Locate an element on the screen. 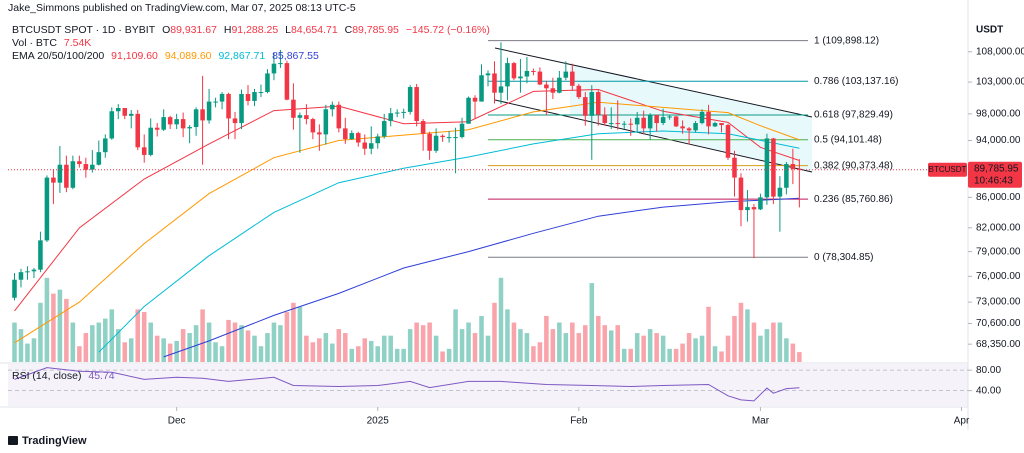 The width and height of the screenshot is (1024, 453). ohlc-high: H91,288.25 is located at coordinates (251, 30).